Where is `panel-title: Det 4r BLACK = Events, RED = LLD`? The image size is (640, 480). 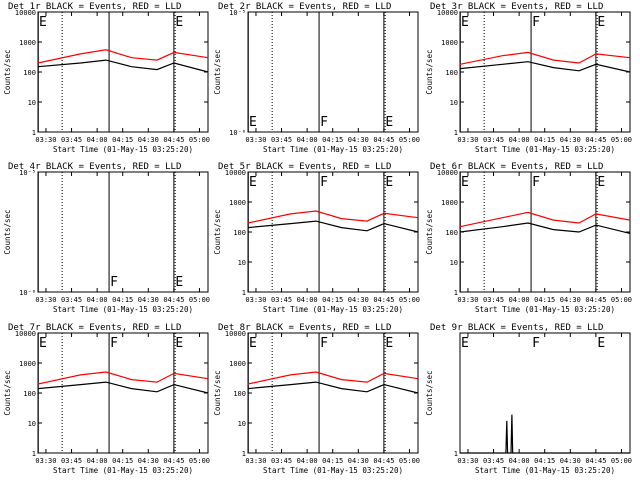
panel-title: Det 4r BLACK = Events, RED = LLD is located at coordinates (94, 167).